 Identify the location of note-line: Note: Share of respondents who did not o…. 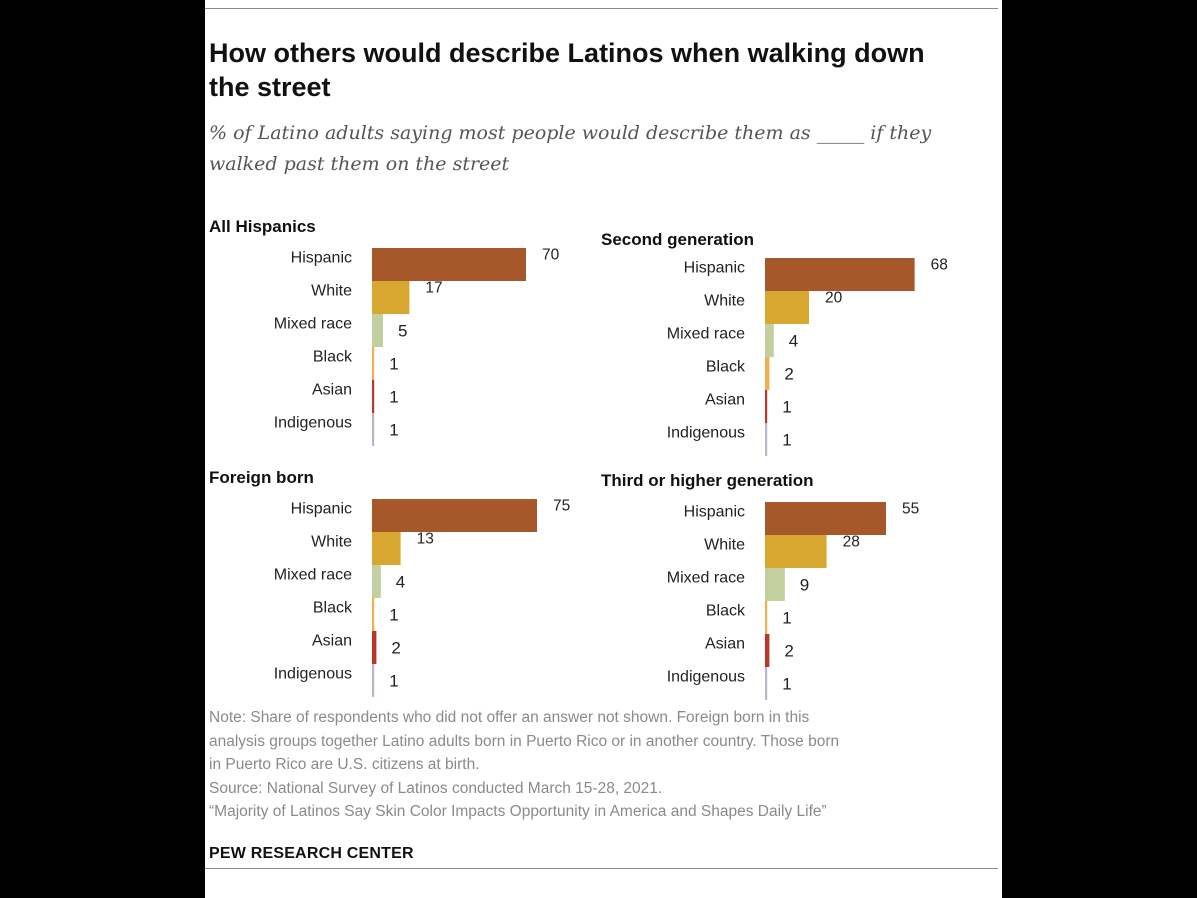
(509, 717).